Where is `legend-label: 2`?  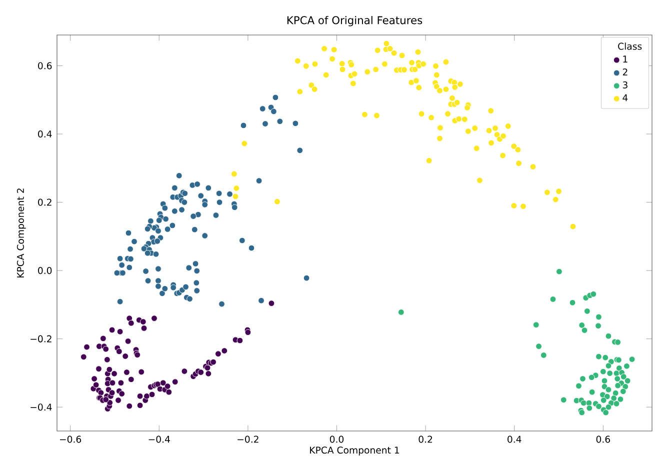 legend-label: 2 is located at coordinates (625, 72).